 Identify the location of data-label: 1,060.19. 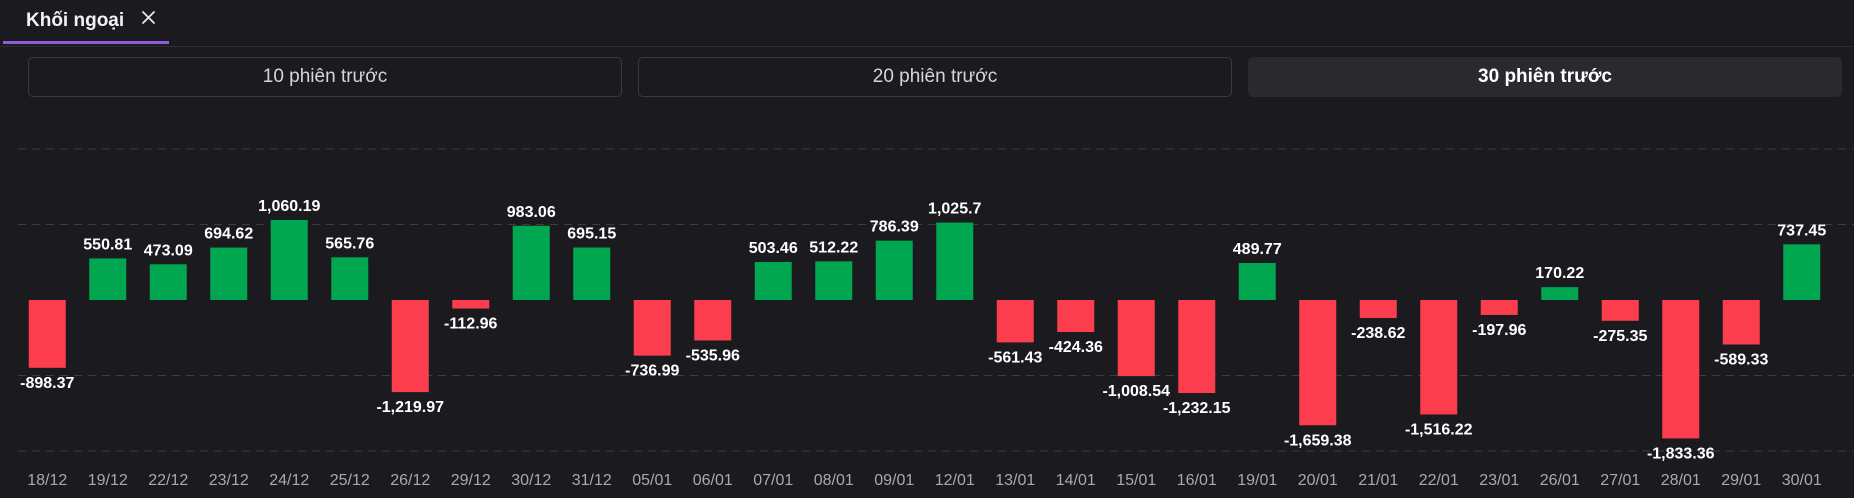
(289, 206).